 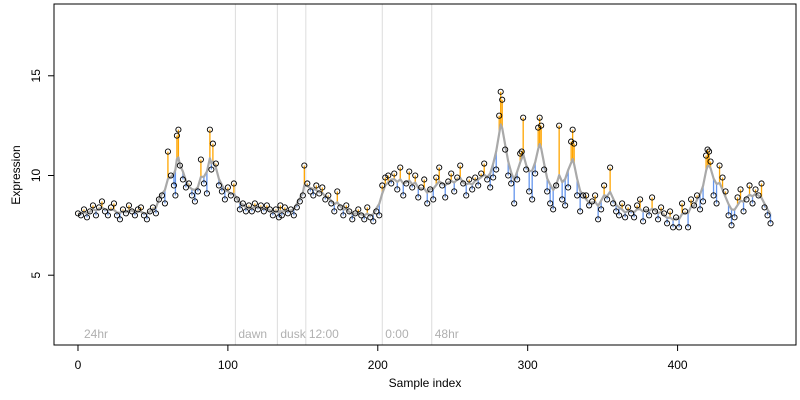 What do you see at coordinates (324, 334) in the screenshot?
I see `segment-label: 12:00` at bounding box center [324, 334].